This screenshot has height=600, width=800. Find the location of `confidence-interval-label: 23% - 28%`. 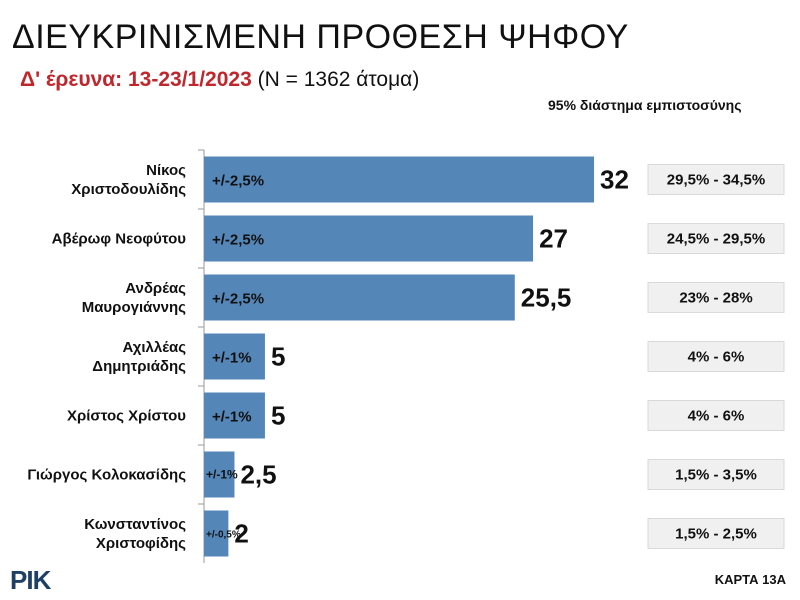

confidence-interval-label: 23% - 28% is located at coordinates (715, 298).